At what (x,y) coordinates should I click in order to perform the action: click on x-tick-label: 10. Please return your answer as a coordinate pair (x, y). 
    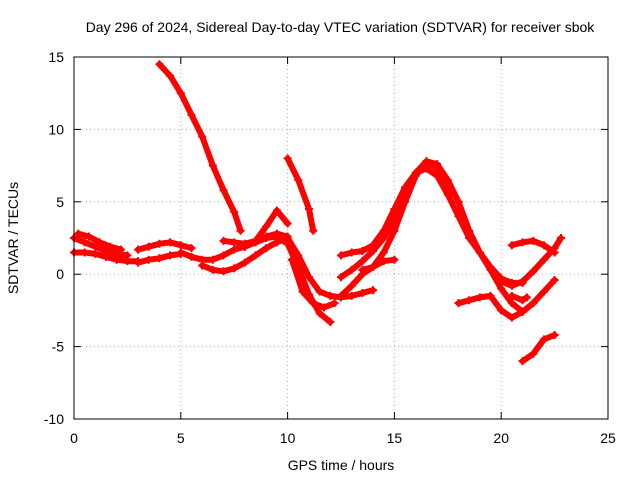
    Looking at the image, I should click on (288, 438).